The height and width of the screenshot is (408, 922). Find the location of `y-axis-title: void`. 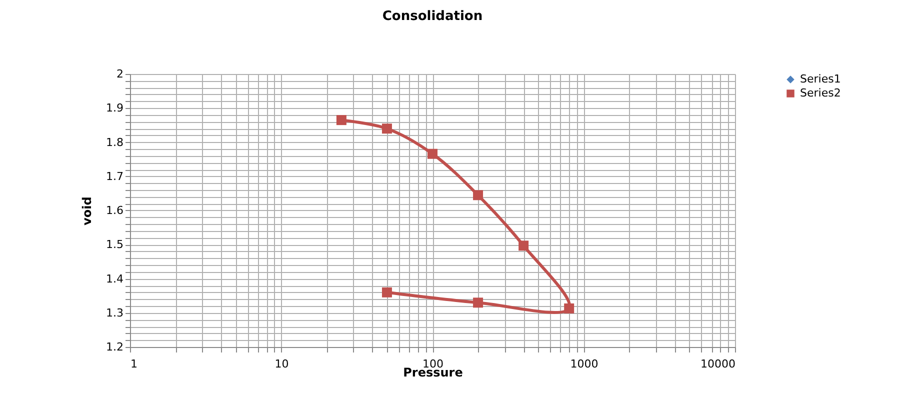

y-axis-title: void is located at coordinates (87, 211).